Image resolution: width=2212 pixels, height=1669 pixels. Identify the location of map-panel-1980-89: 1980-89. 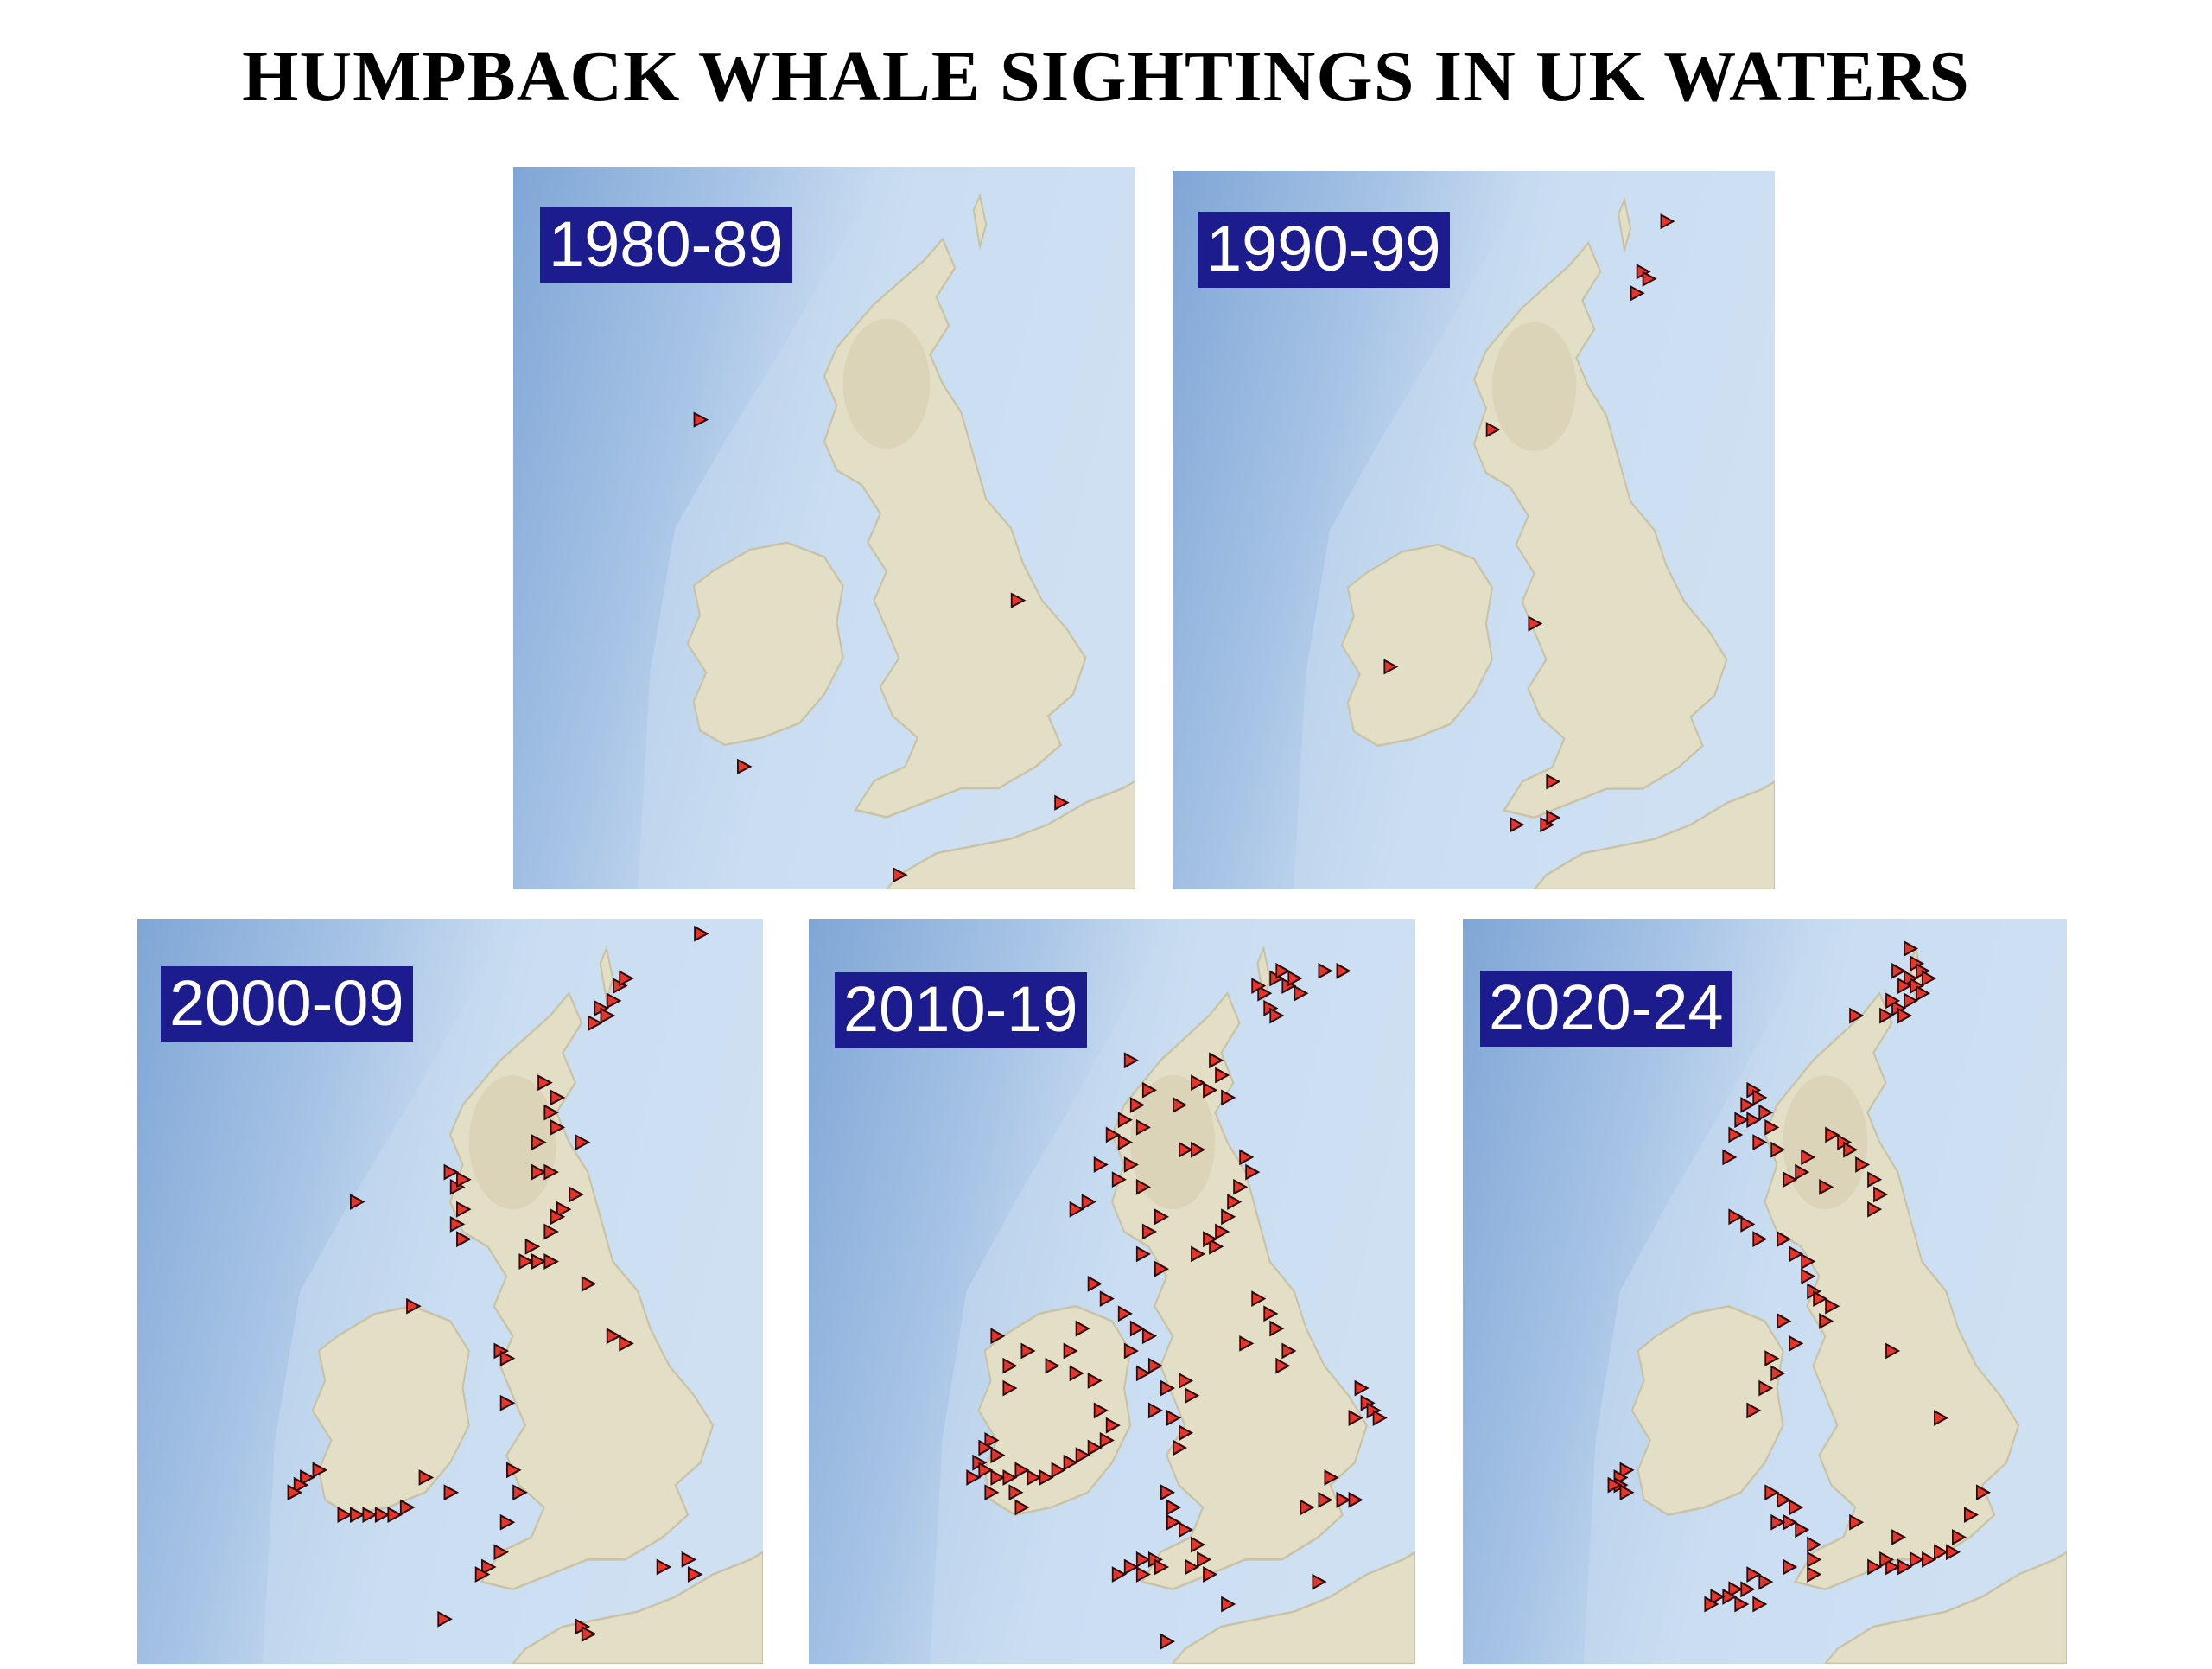
(824, 528).